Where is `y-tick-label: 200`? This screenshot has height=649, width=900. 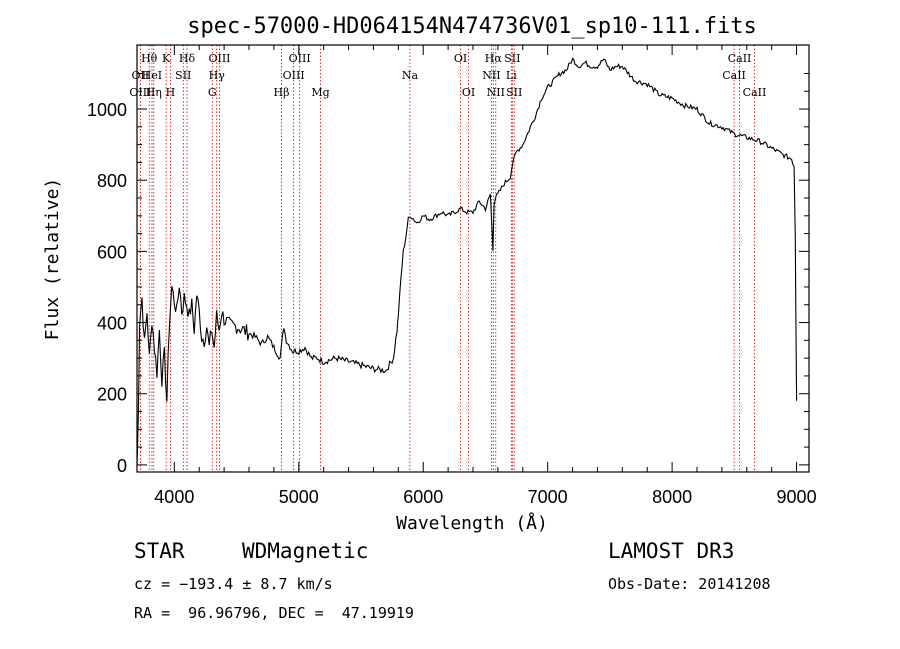
y-tick-label: 200 is located at coordinates (112, 395).